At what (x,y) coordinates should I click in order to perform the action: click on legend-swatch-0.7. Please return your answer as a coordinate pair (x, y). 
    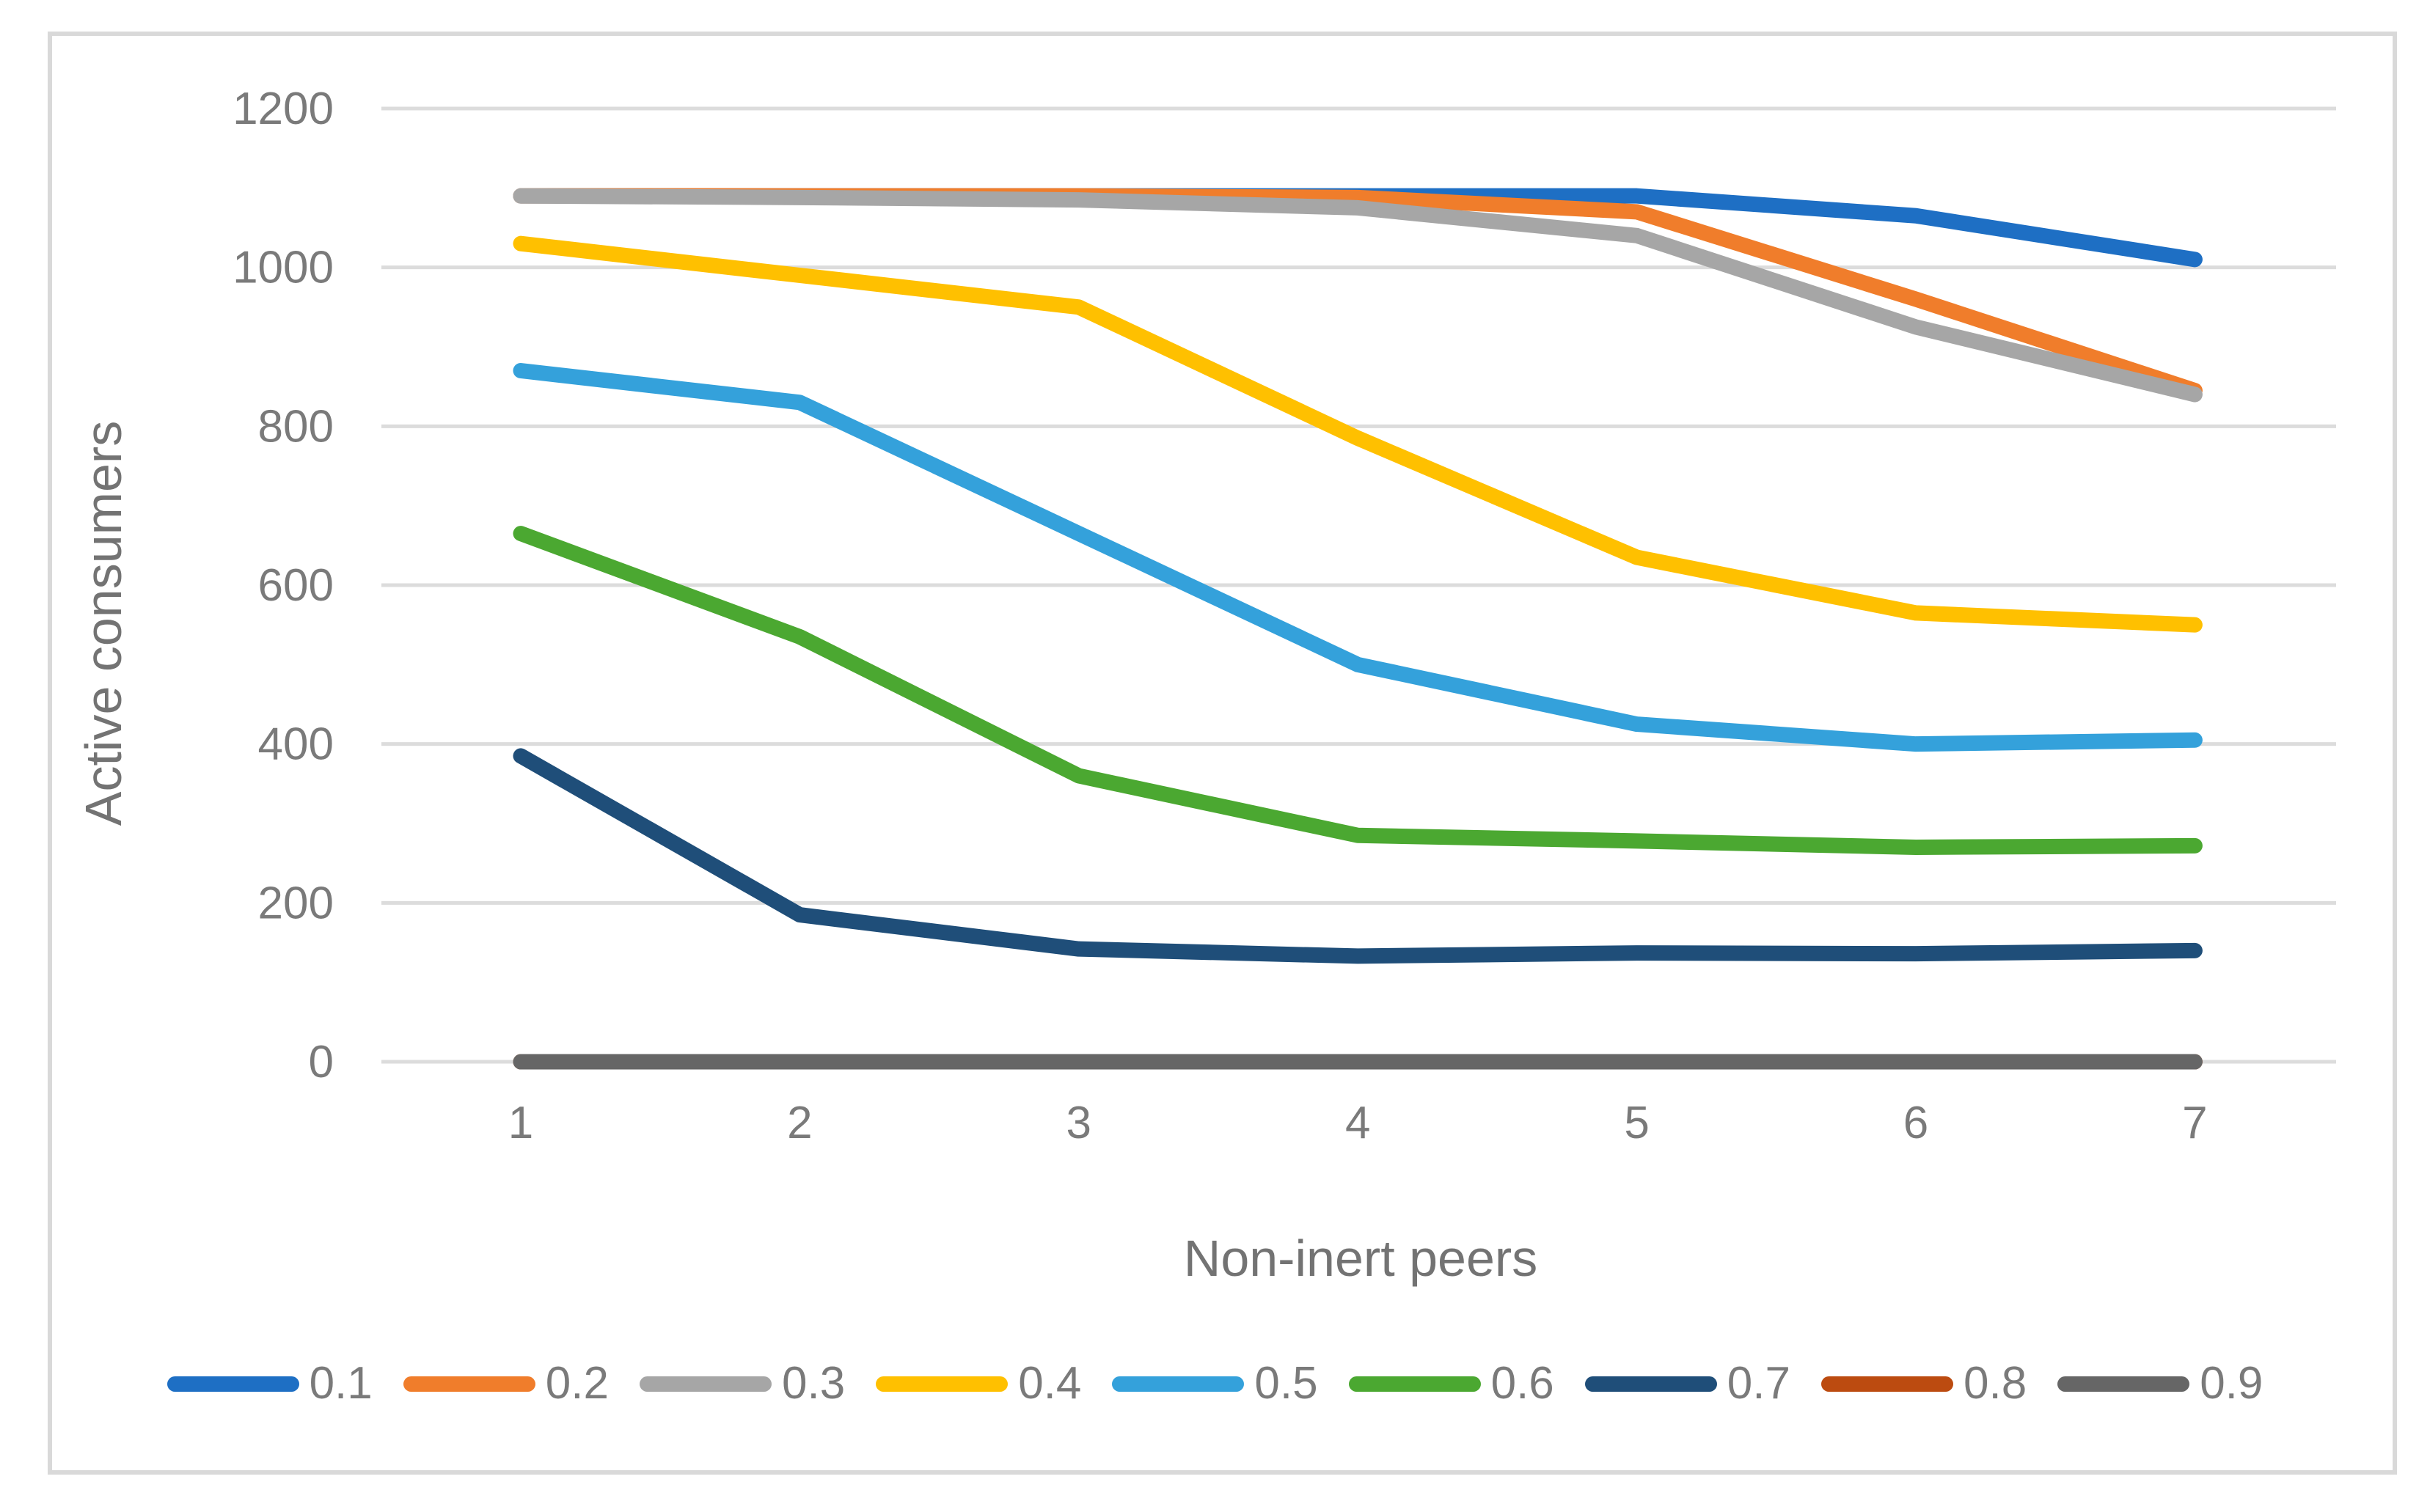
    Looking at the image, I should click on (1650, 1384).